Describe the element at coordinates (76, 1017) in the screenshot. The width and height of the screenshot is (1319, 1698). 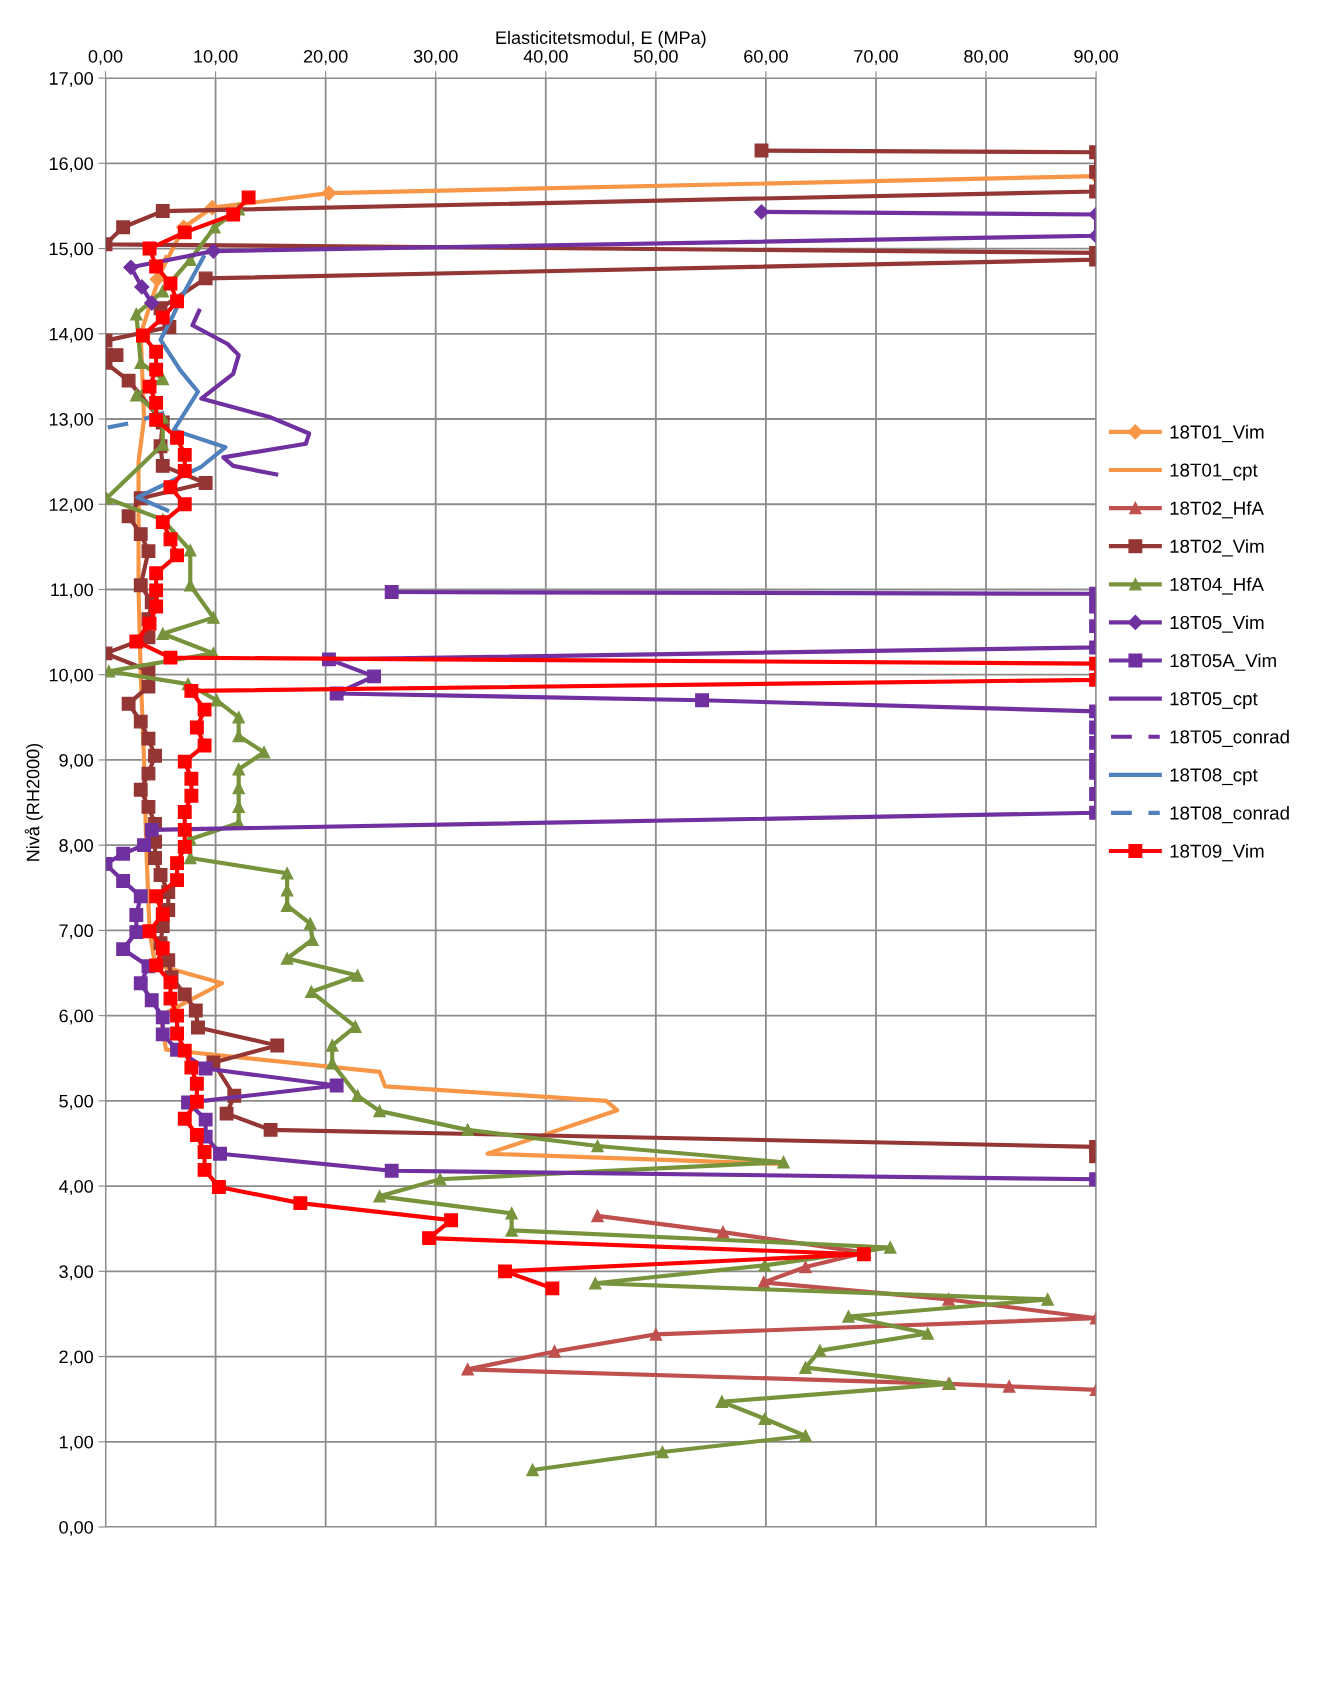
I see `y-tick-label: 6,00` at that location.